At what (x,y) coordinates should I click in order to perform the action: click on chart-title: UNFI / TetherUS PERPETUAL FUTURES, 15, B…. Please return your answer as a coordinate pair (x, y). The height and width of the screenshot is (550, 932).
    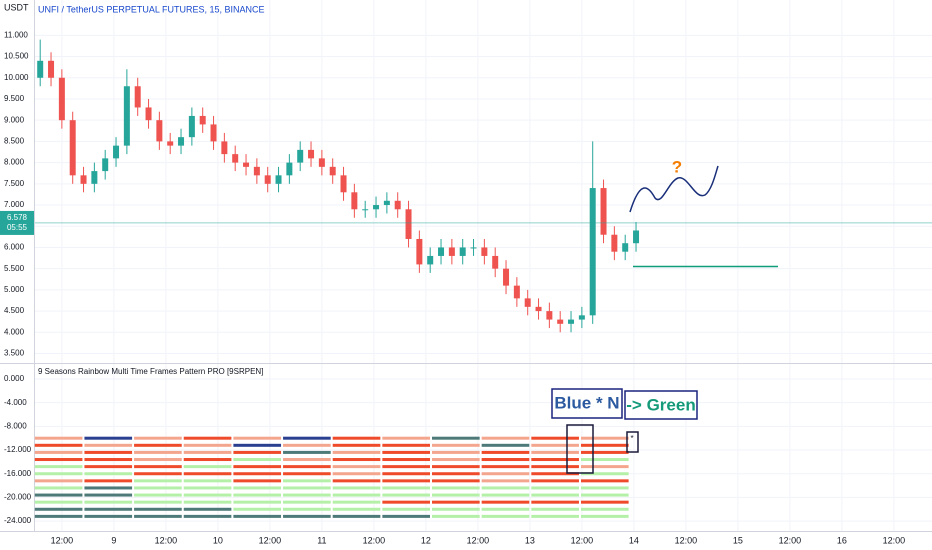
    Looking at the image, I should click on (151, 9).